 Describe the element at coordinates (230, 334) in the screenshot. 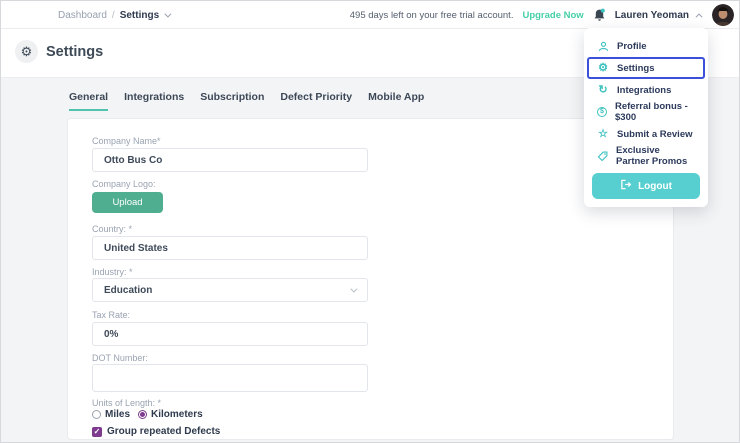

I see `tax-rate-field` at that location.